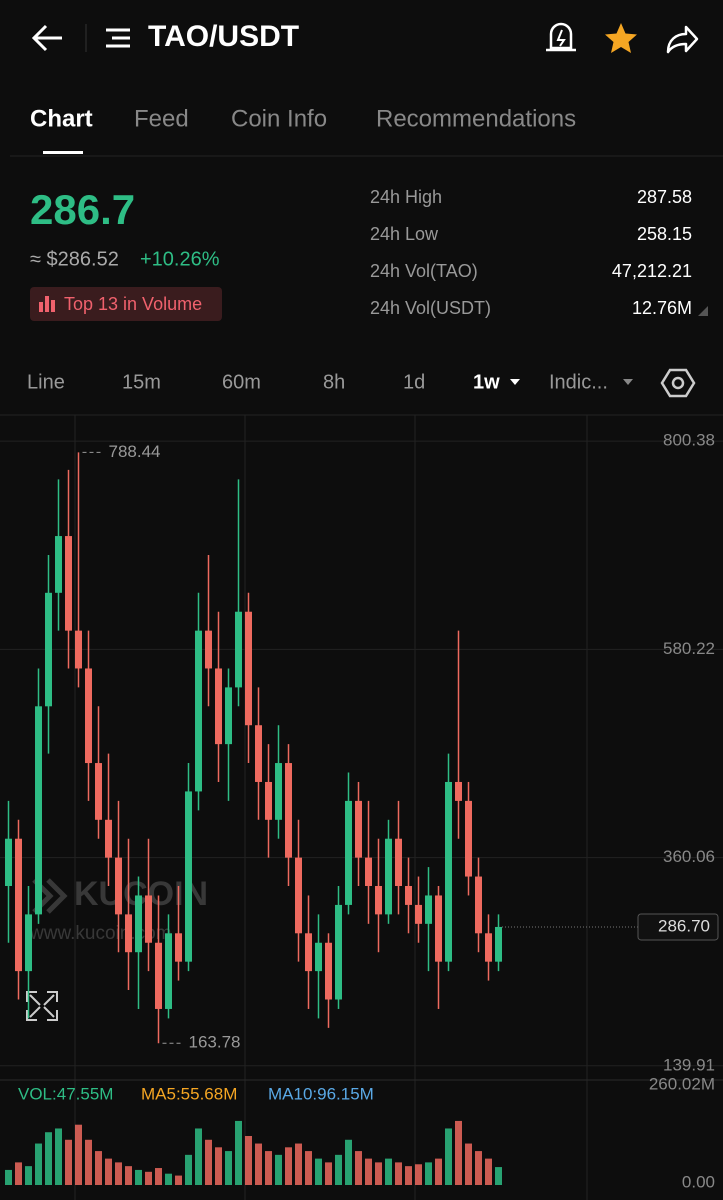  I want to click on share-icon, so click(682, 39).